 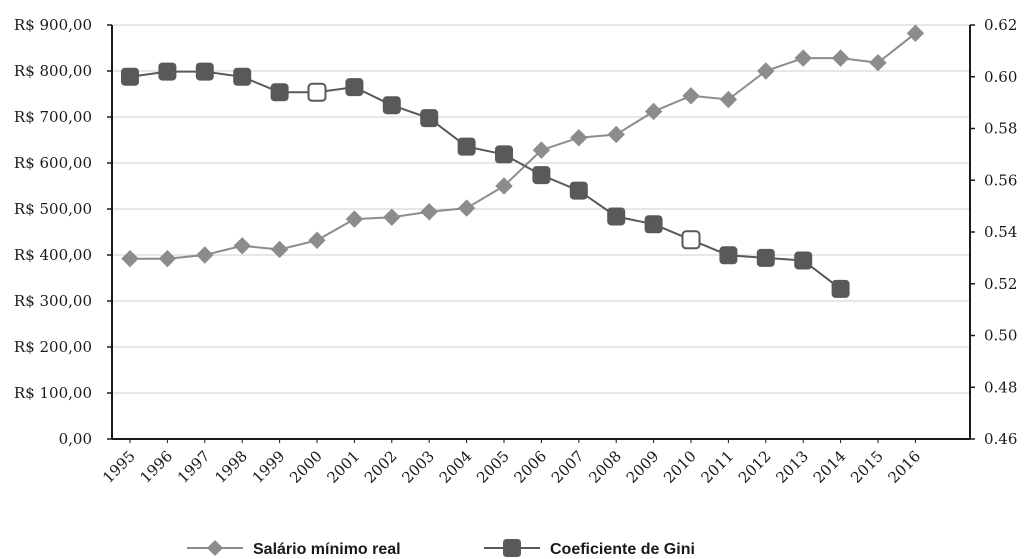 I want to click on x-tick-label: 2001, so click(x=343, y=467).